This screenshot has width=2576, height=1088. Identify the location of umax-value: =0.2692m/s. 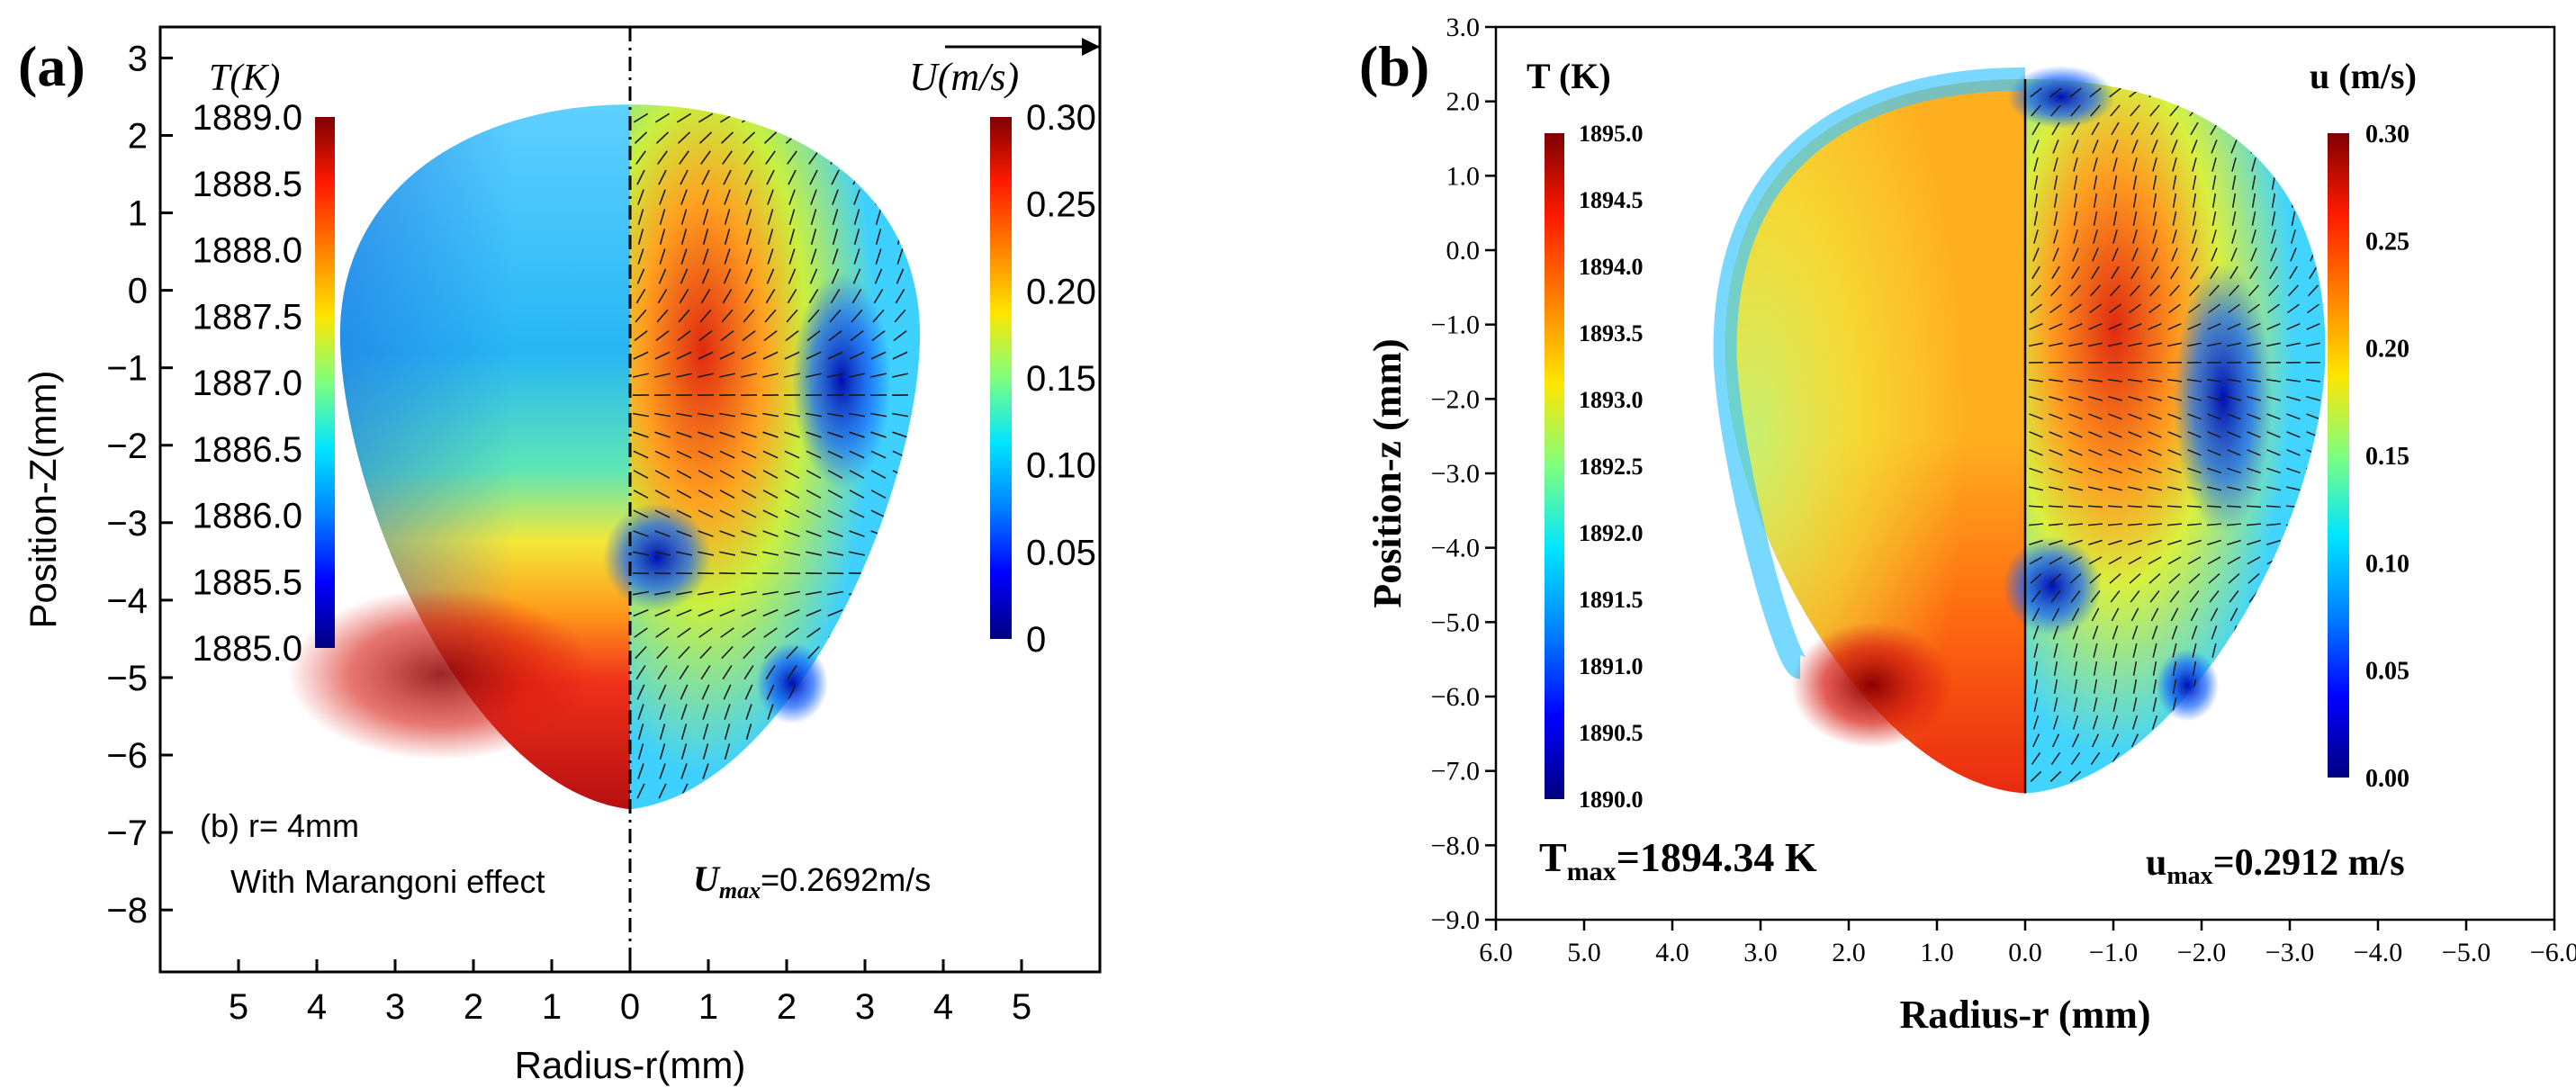
(846, 880).